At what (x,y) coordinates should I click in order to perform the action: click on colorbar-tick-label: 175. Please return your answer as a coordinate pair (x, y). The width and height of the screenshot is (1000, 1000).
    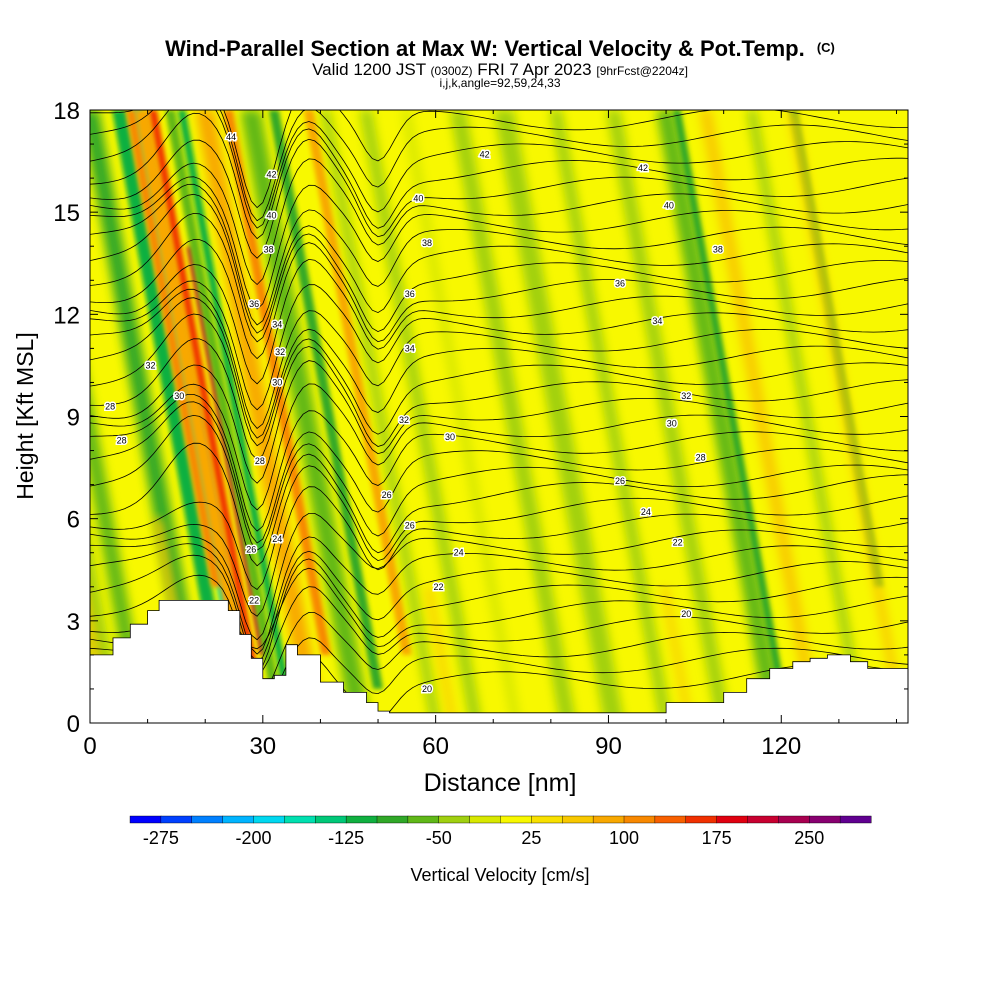
    Looking at the image, I should click on (717, 838).